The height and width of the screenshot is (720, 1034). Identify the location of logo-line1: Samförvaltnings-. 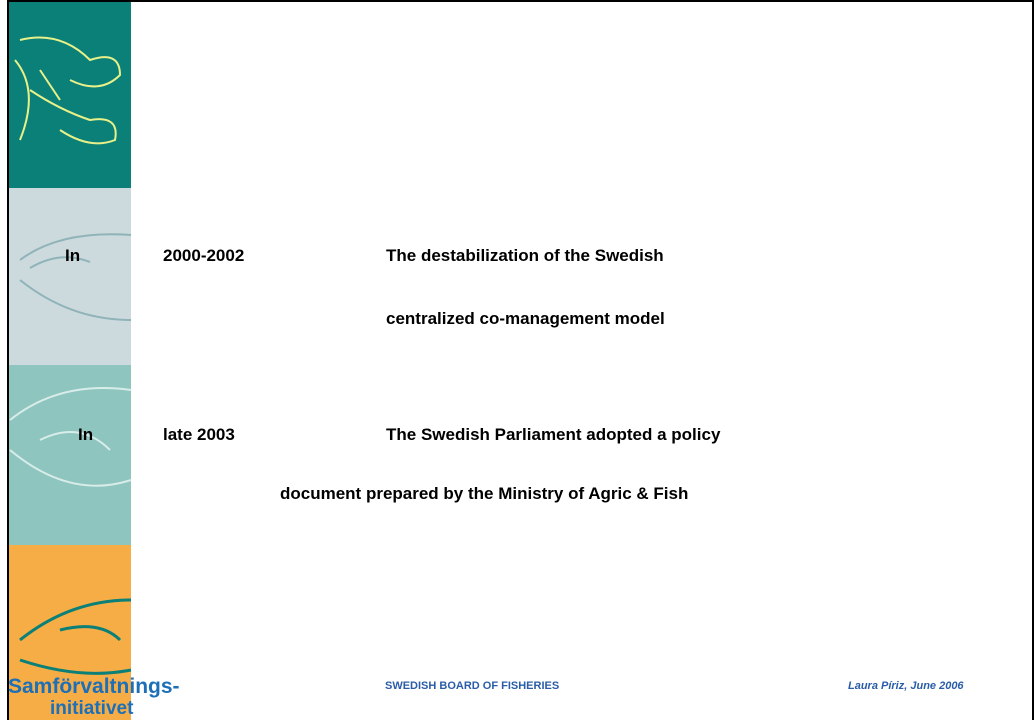
(94, 686).